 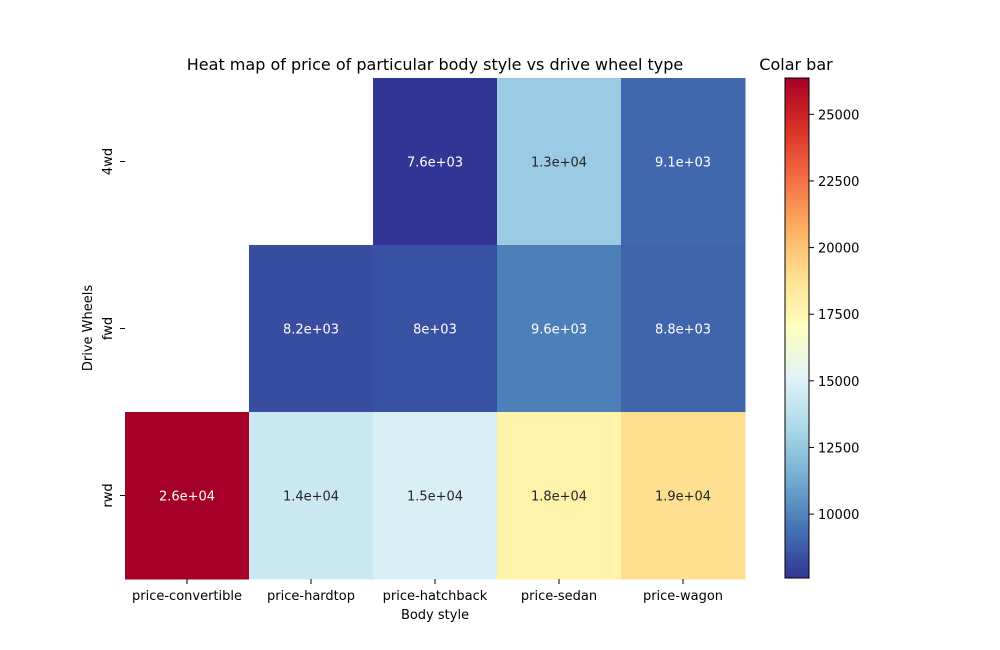 What do you see at coordinates (838, 515) in the screenshot?
I see `colorbar-tick-label: 10000` at bounding box center [838, 515].